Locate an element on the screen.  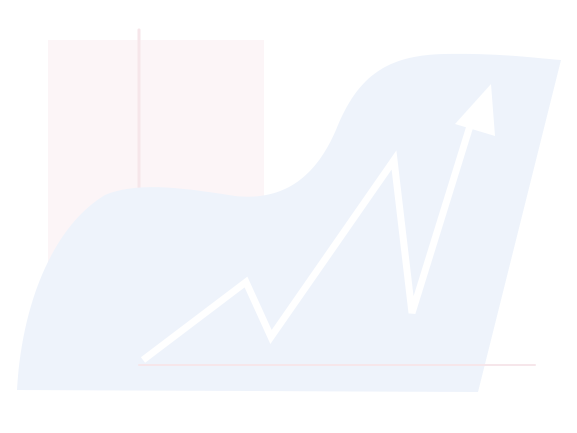
trend-up-arrow-icon is located at coordinates (475, 110).